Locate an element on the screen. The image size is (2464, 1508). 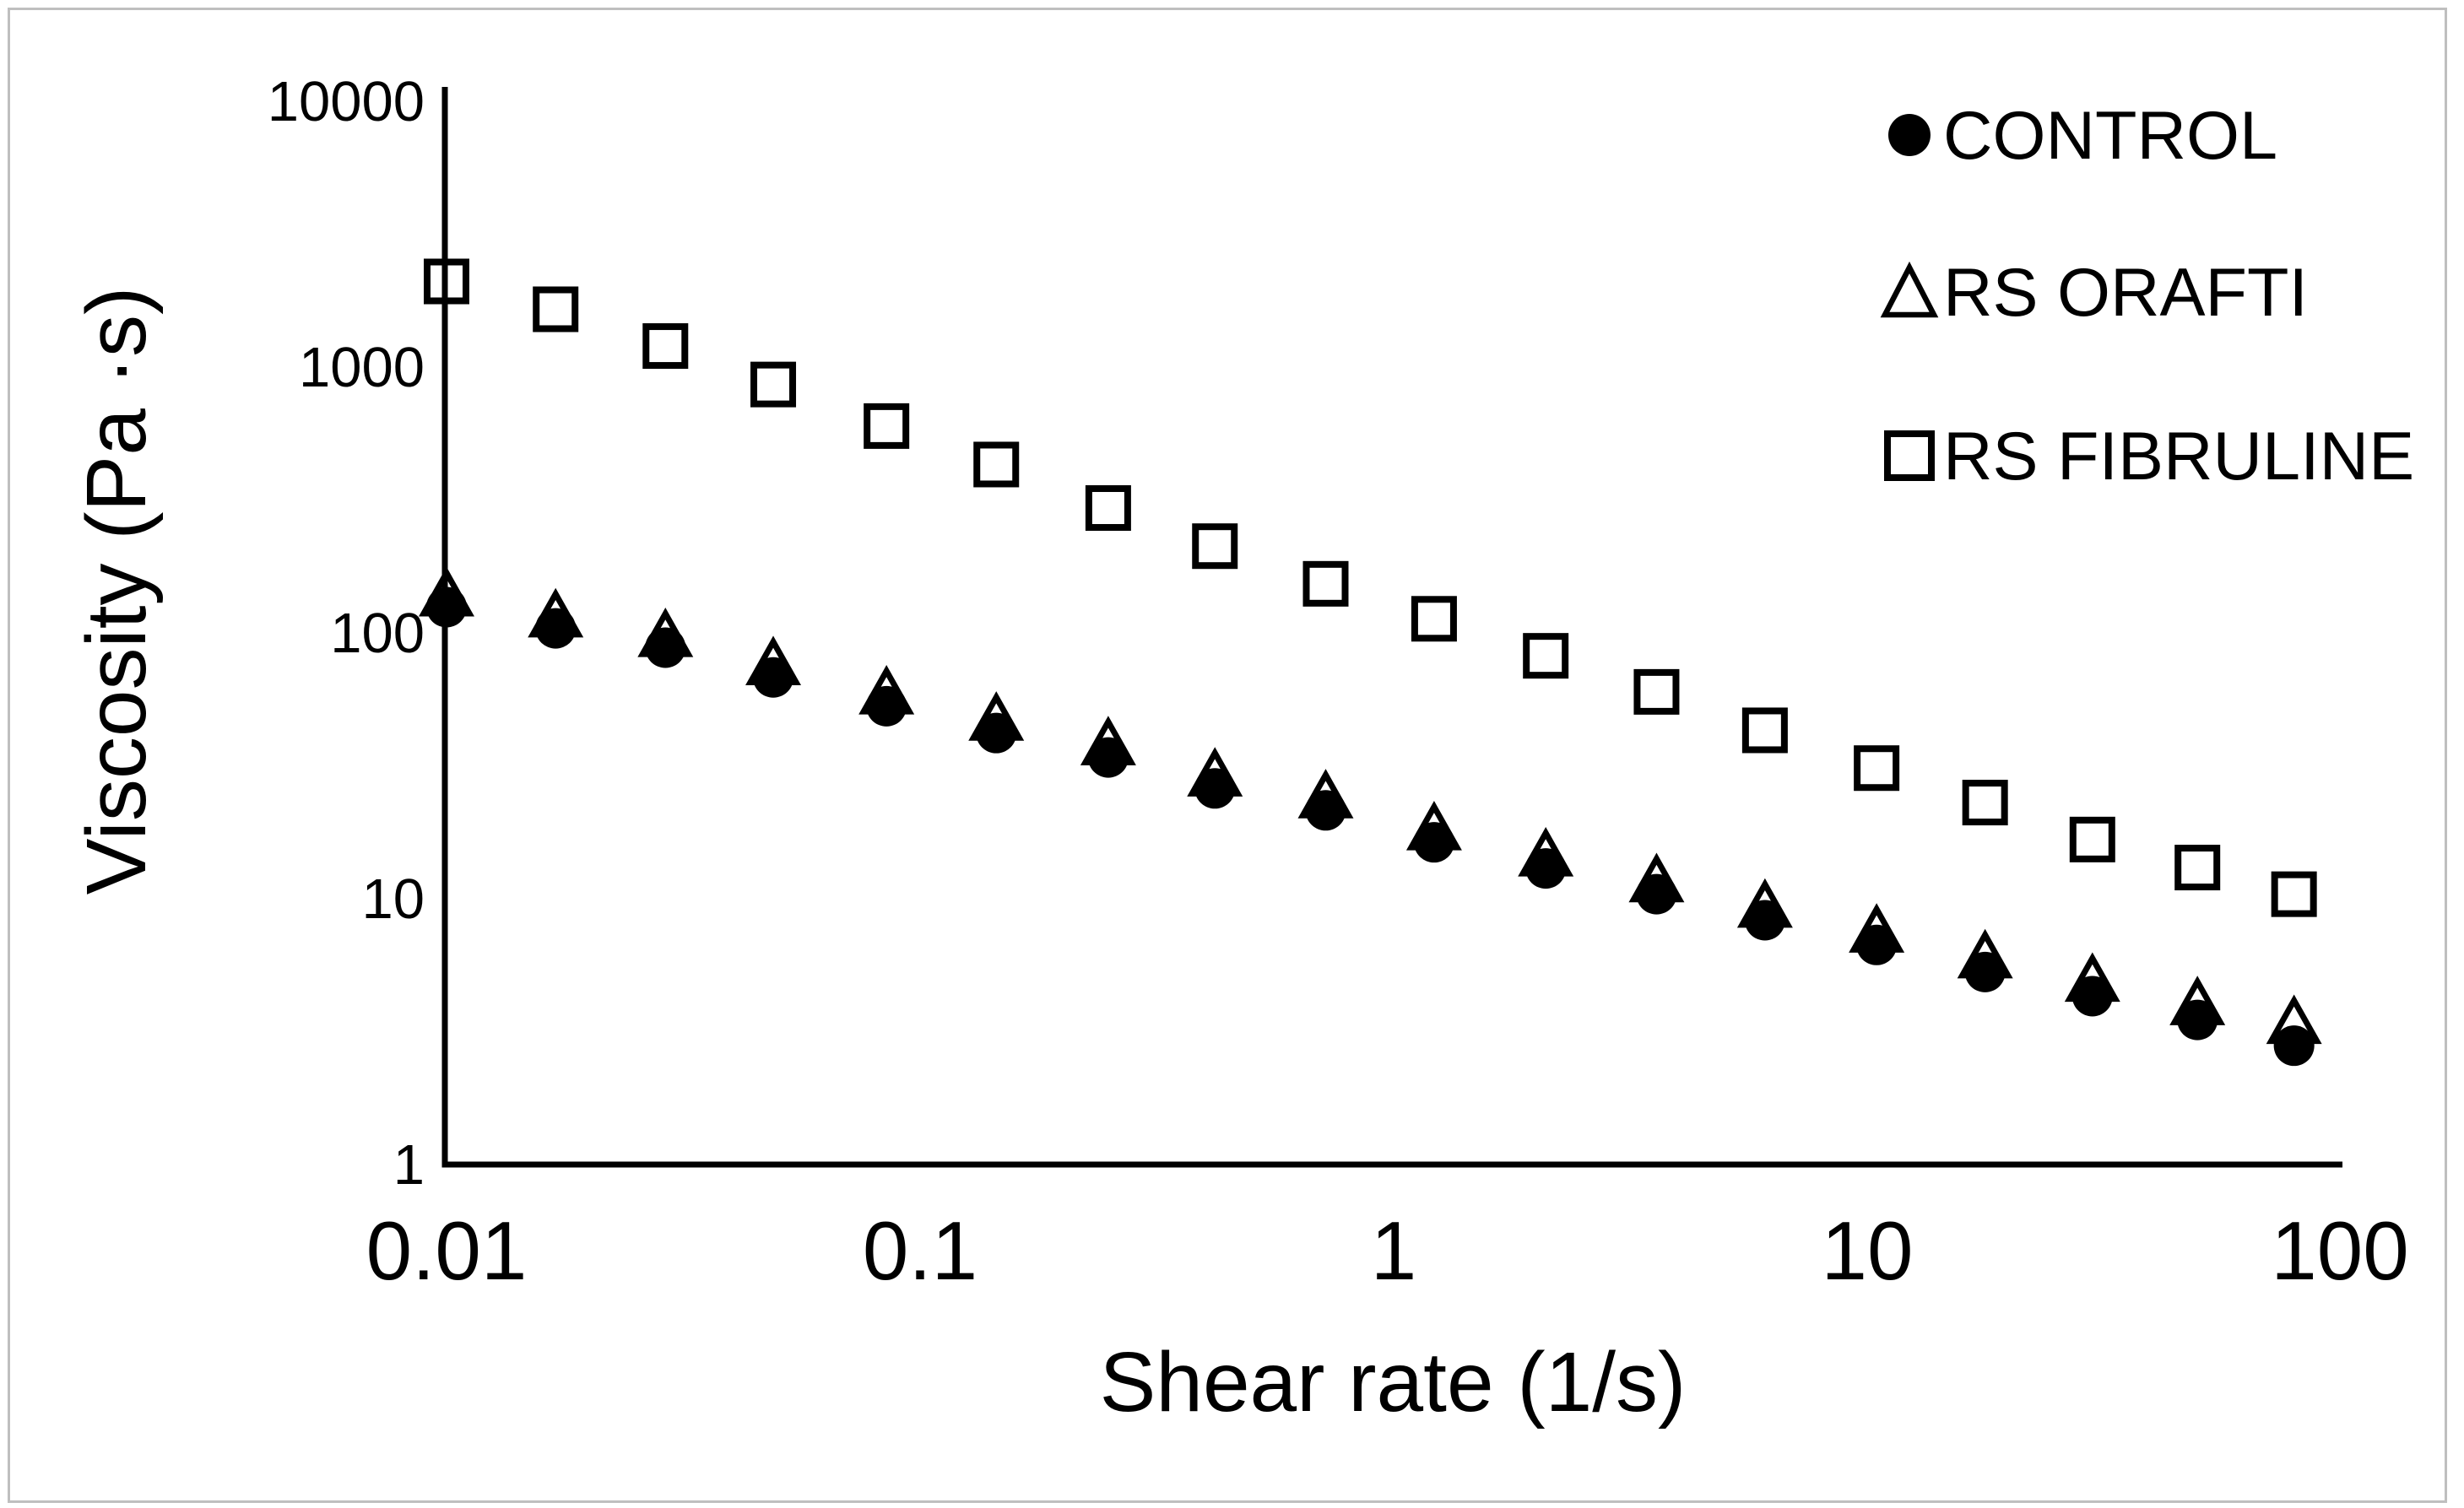
legend-control-label: CONTROL is located at coordinates (2110, 136).